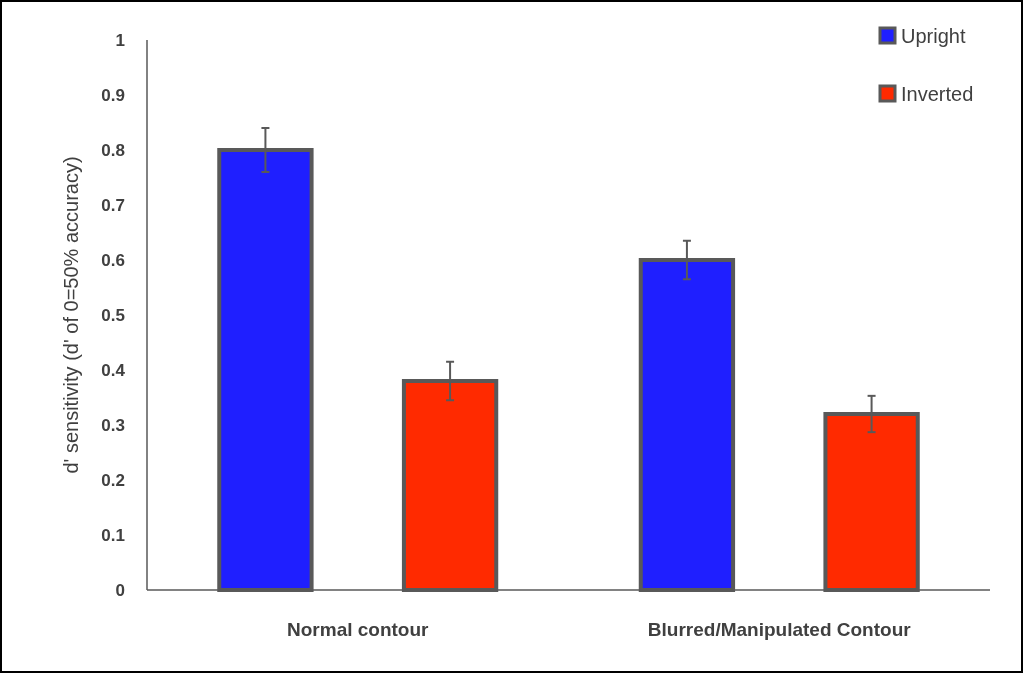  Describe the element at coordinates (113, 535) in the screenshot. I see `y-tick-label: 0.1` at that location.